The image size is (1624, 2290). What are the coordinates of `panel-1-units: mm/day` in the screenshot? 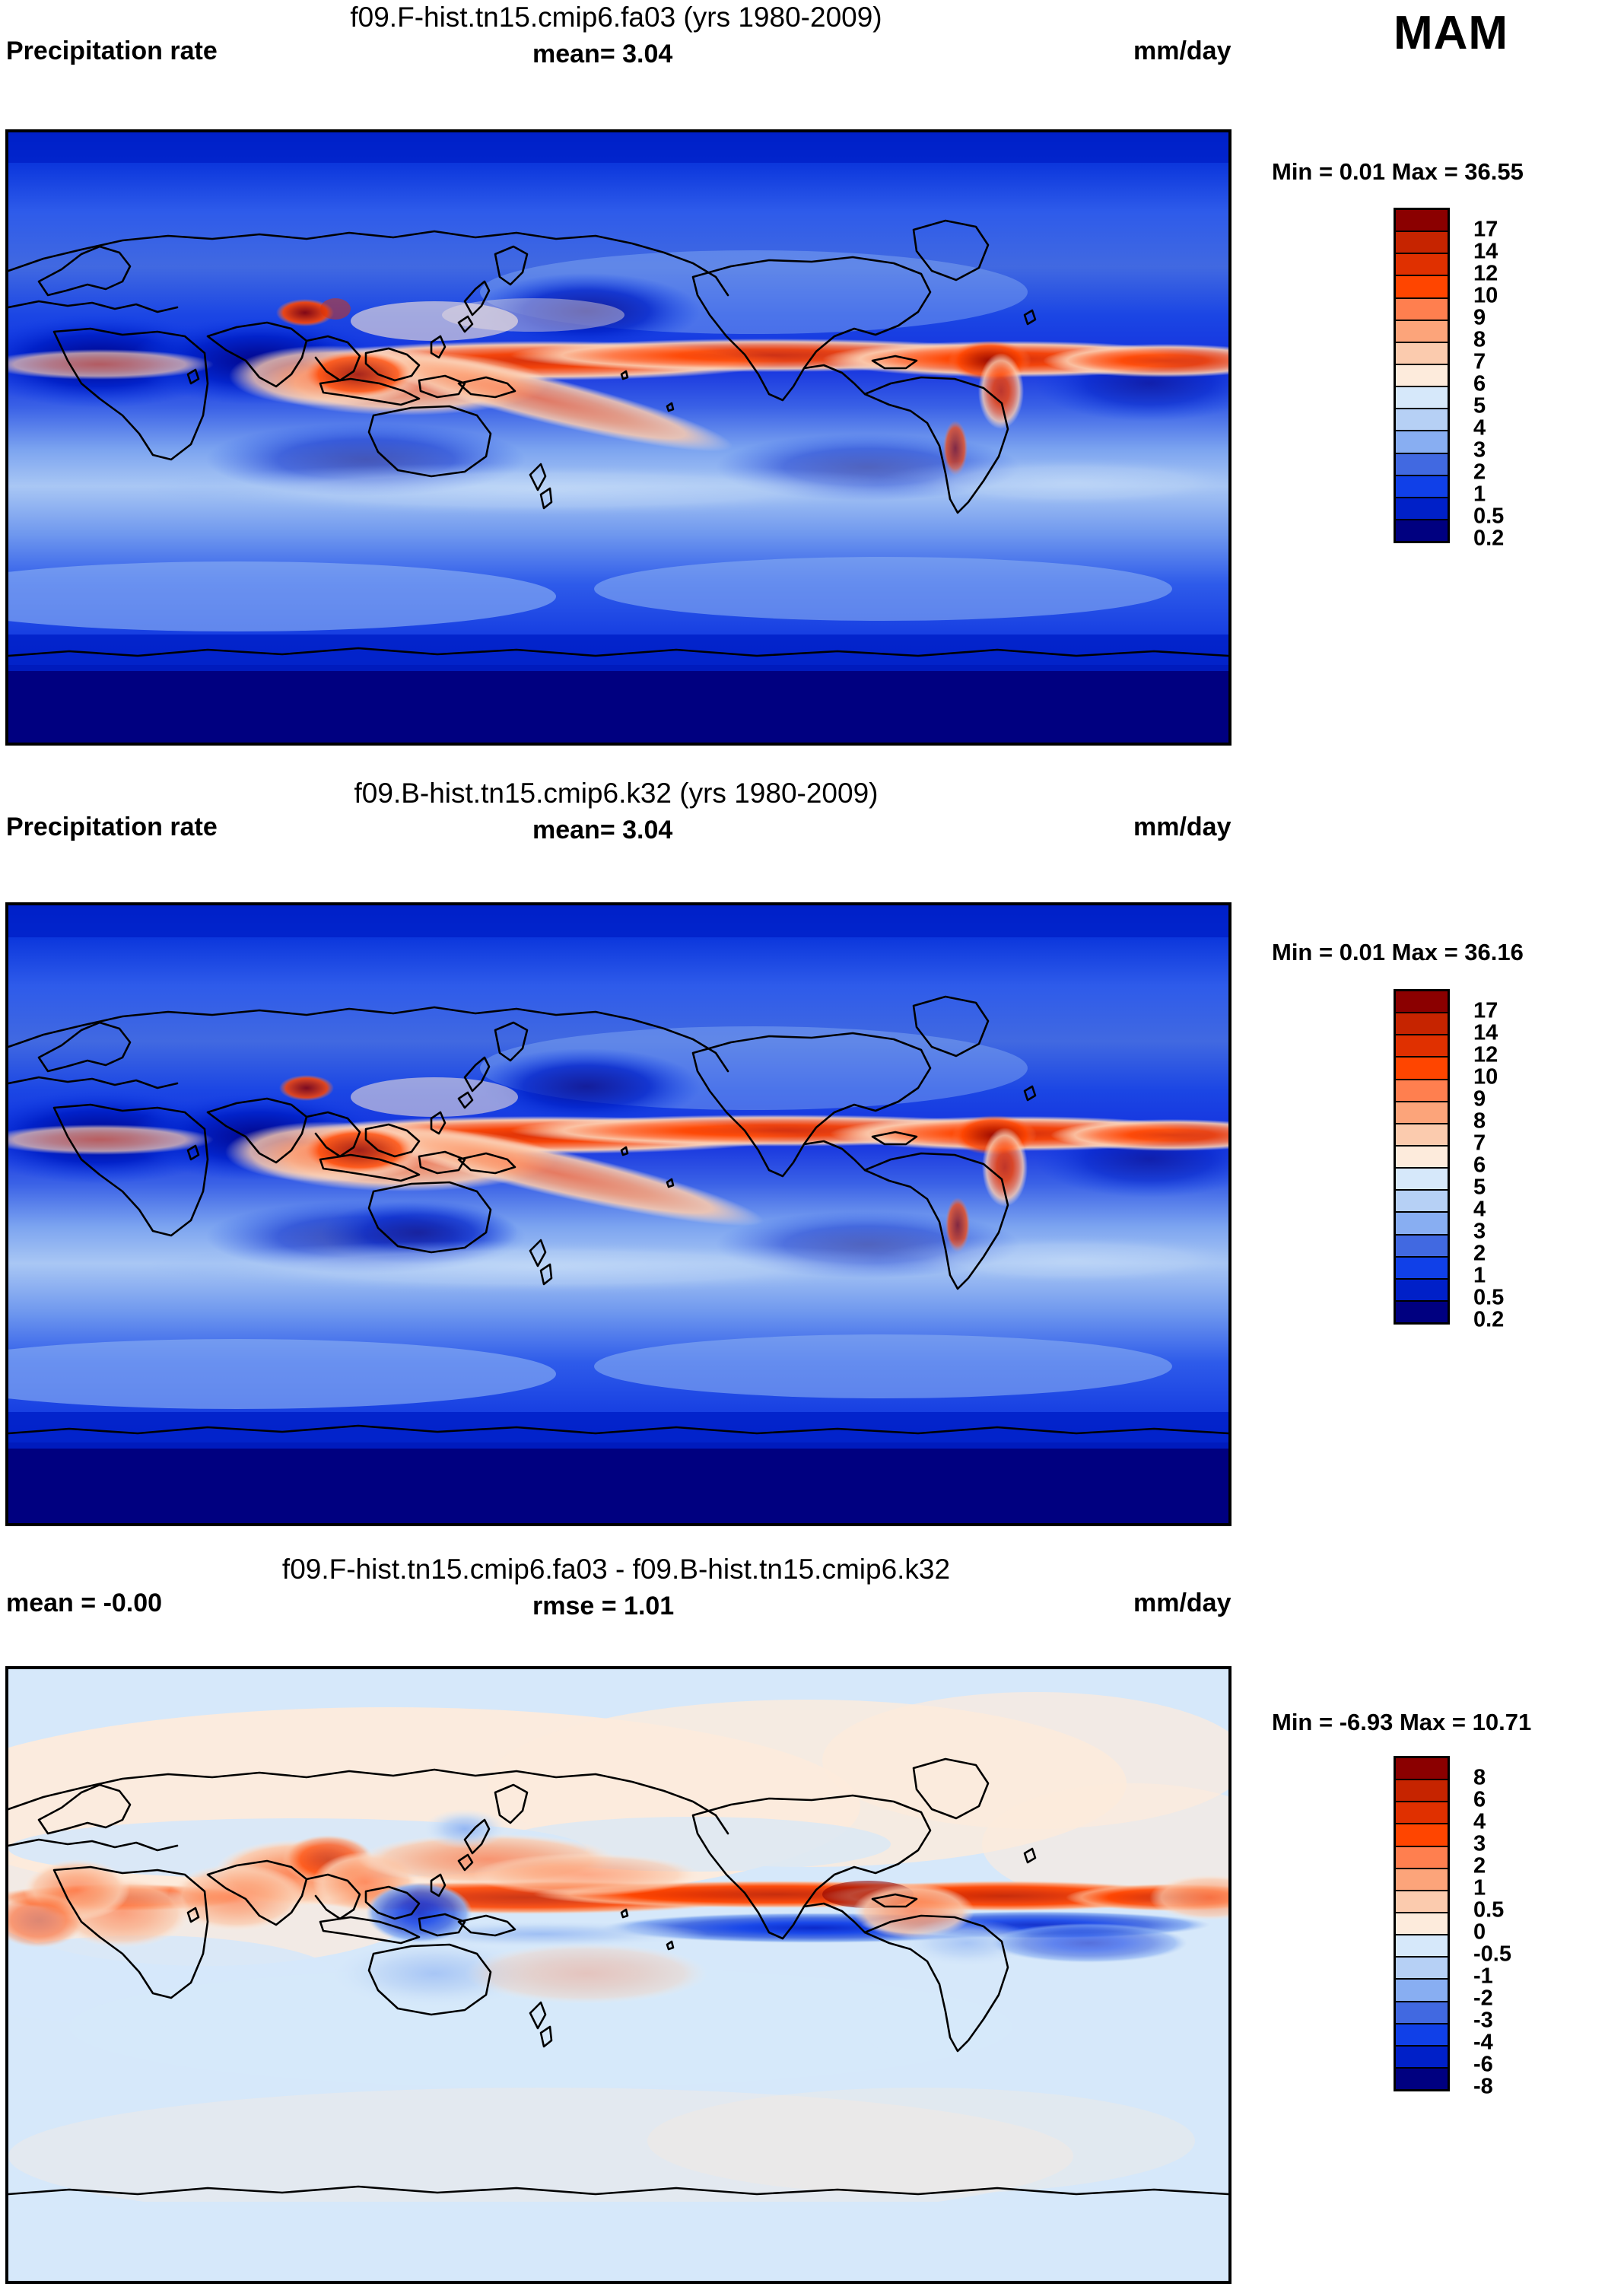 It's located at (1182, 51).